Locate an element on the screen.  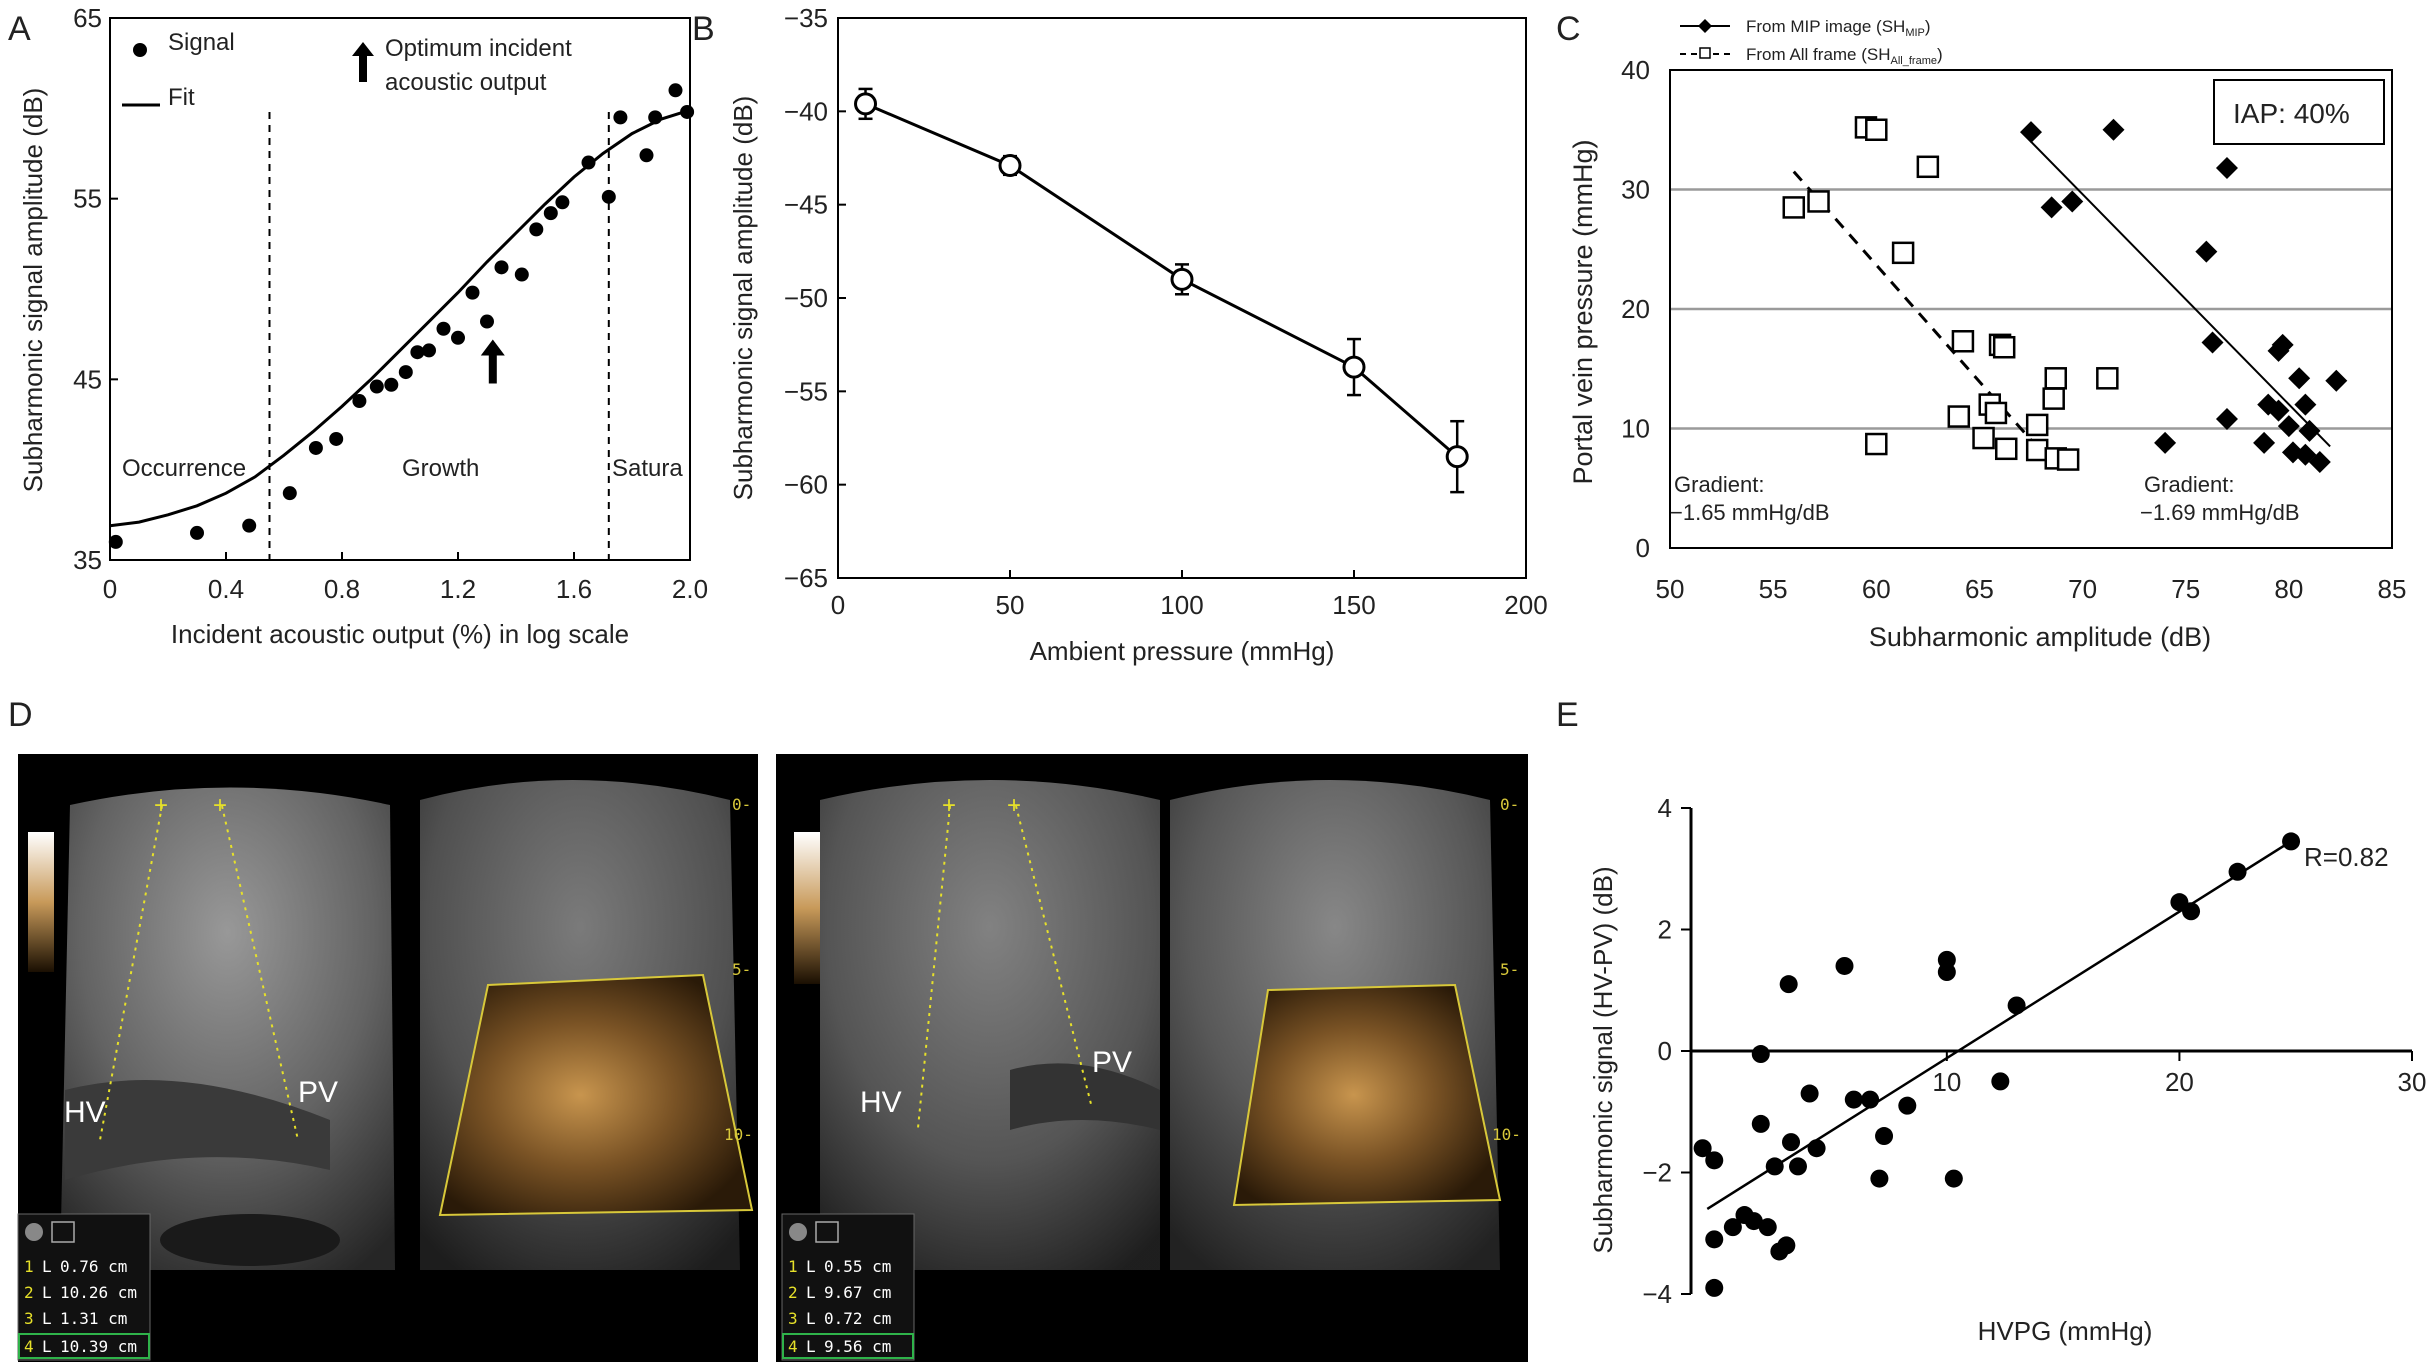
y-tick-label: −65 is located at coordinates (806, 578).